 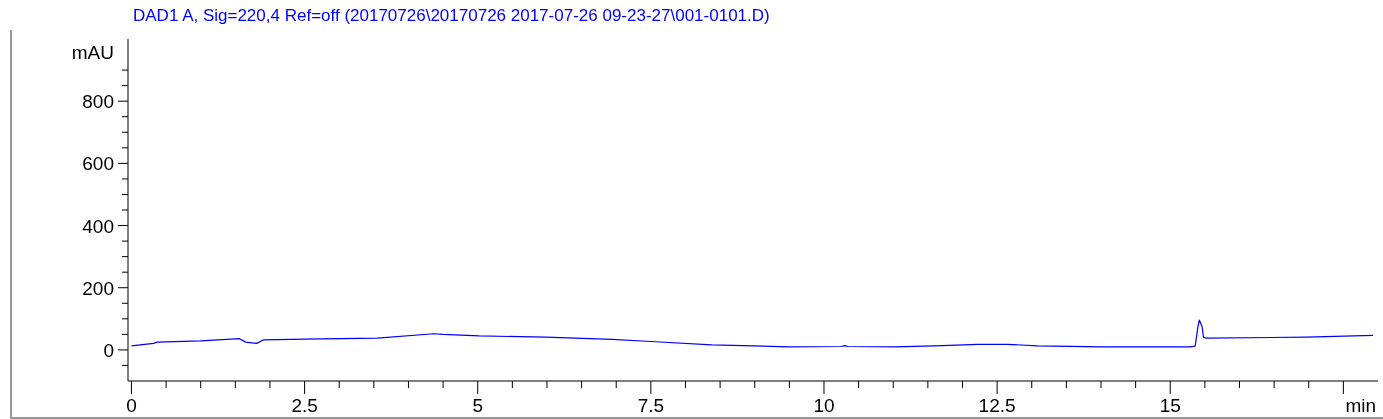 I want to click on y-axis-title: mAU, so click(x=92, y=52).